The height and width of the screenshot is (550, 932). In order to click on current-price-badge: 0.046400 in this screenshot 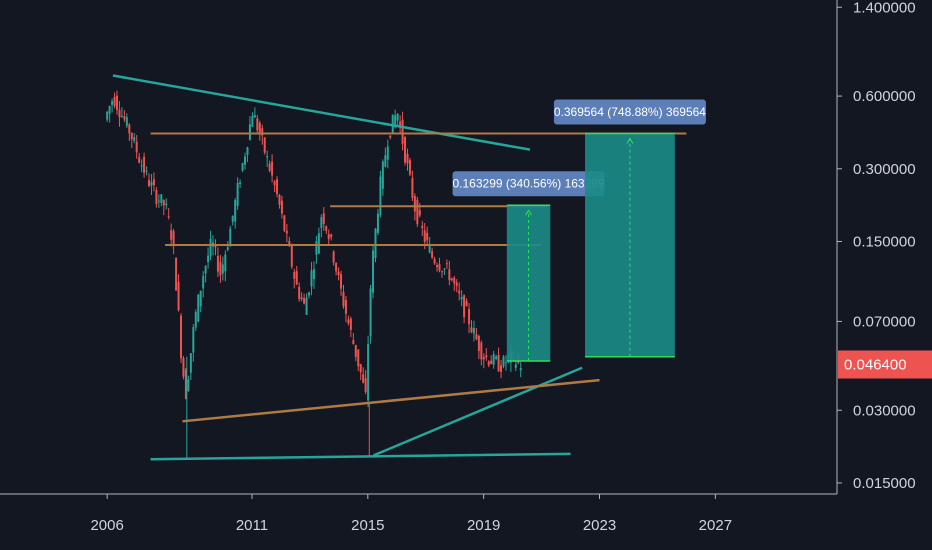, I will do `click(885, 364)`.